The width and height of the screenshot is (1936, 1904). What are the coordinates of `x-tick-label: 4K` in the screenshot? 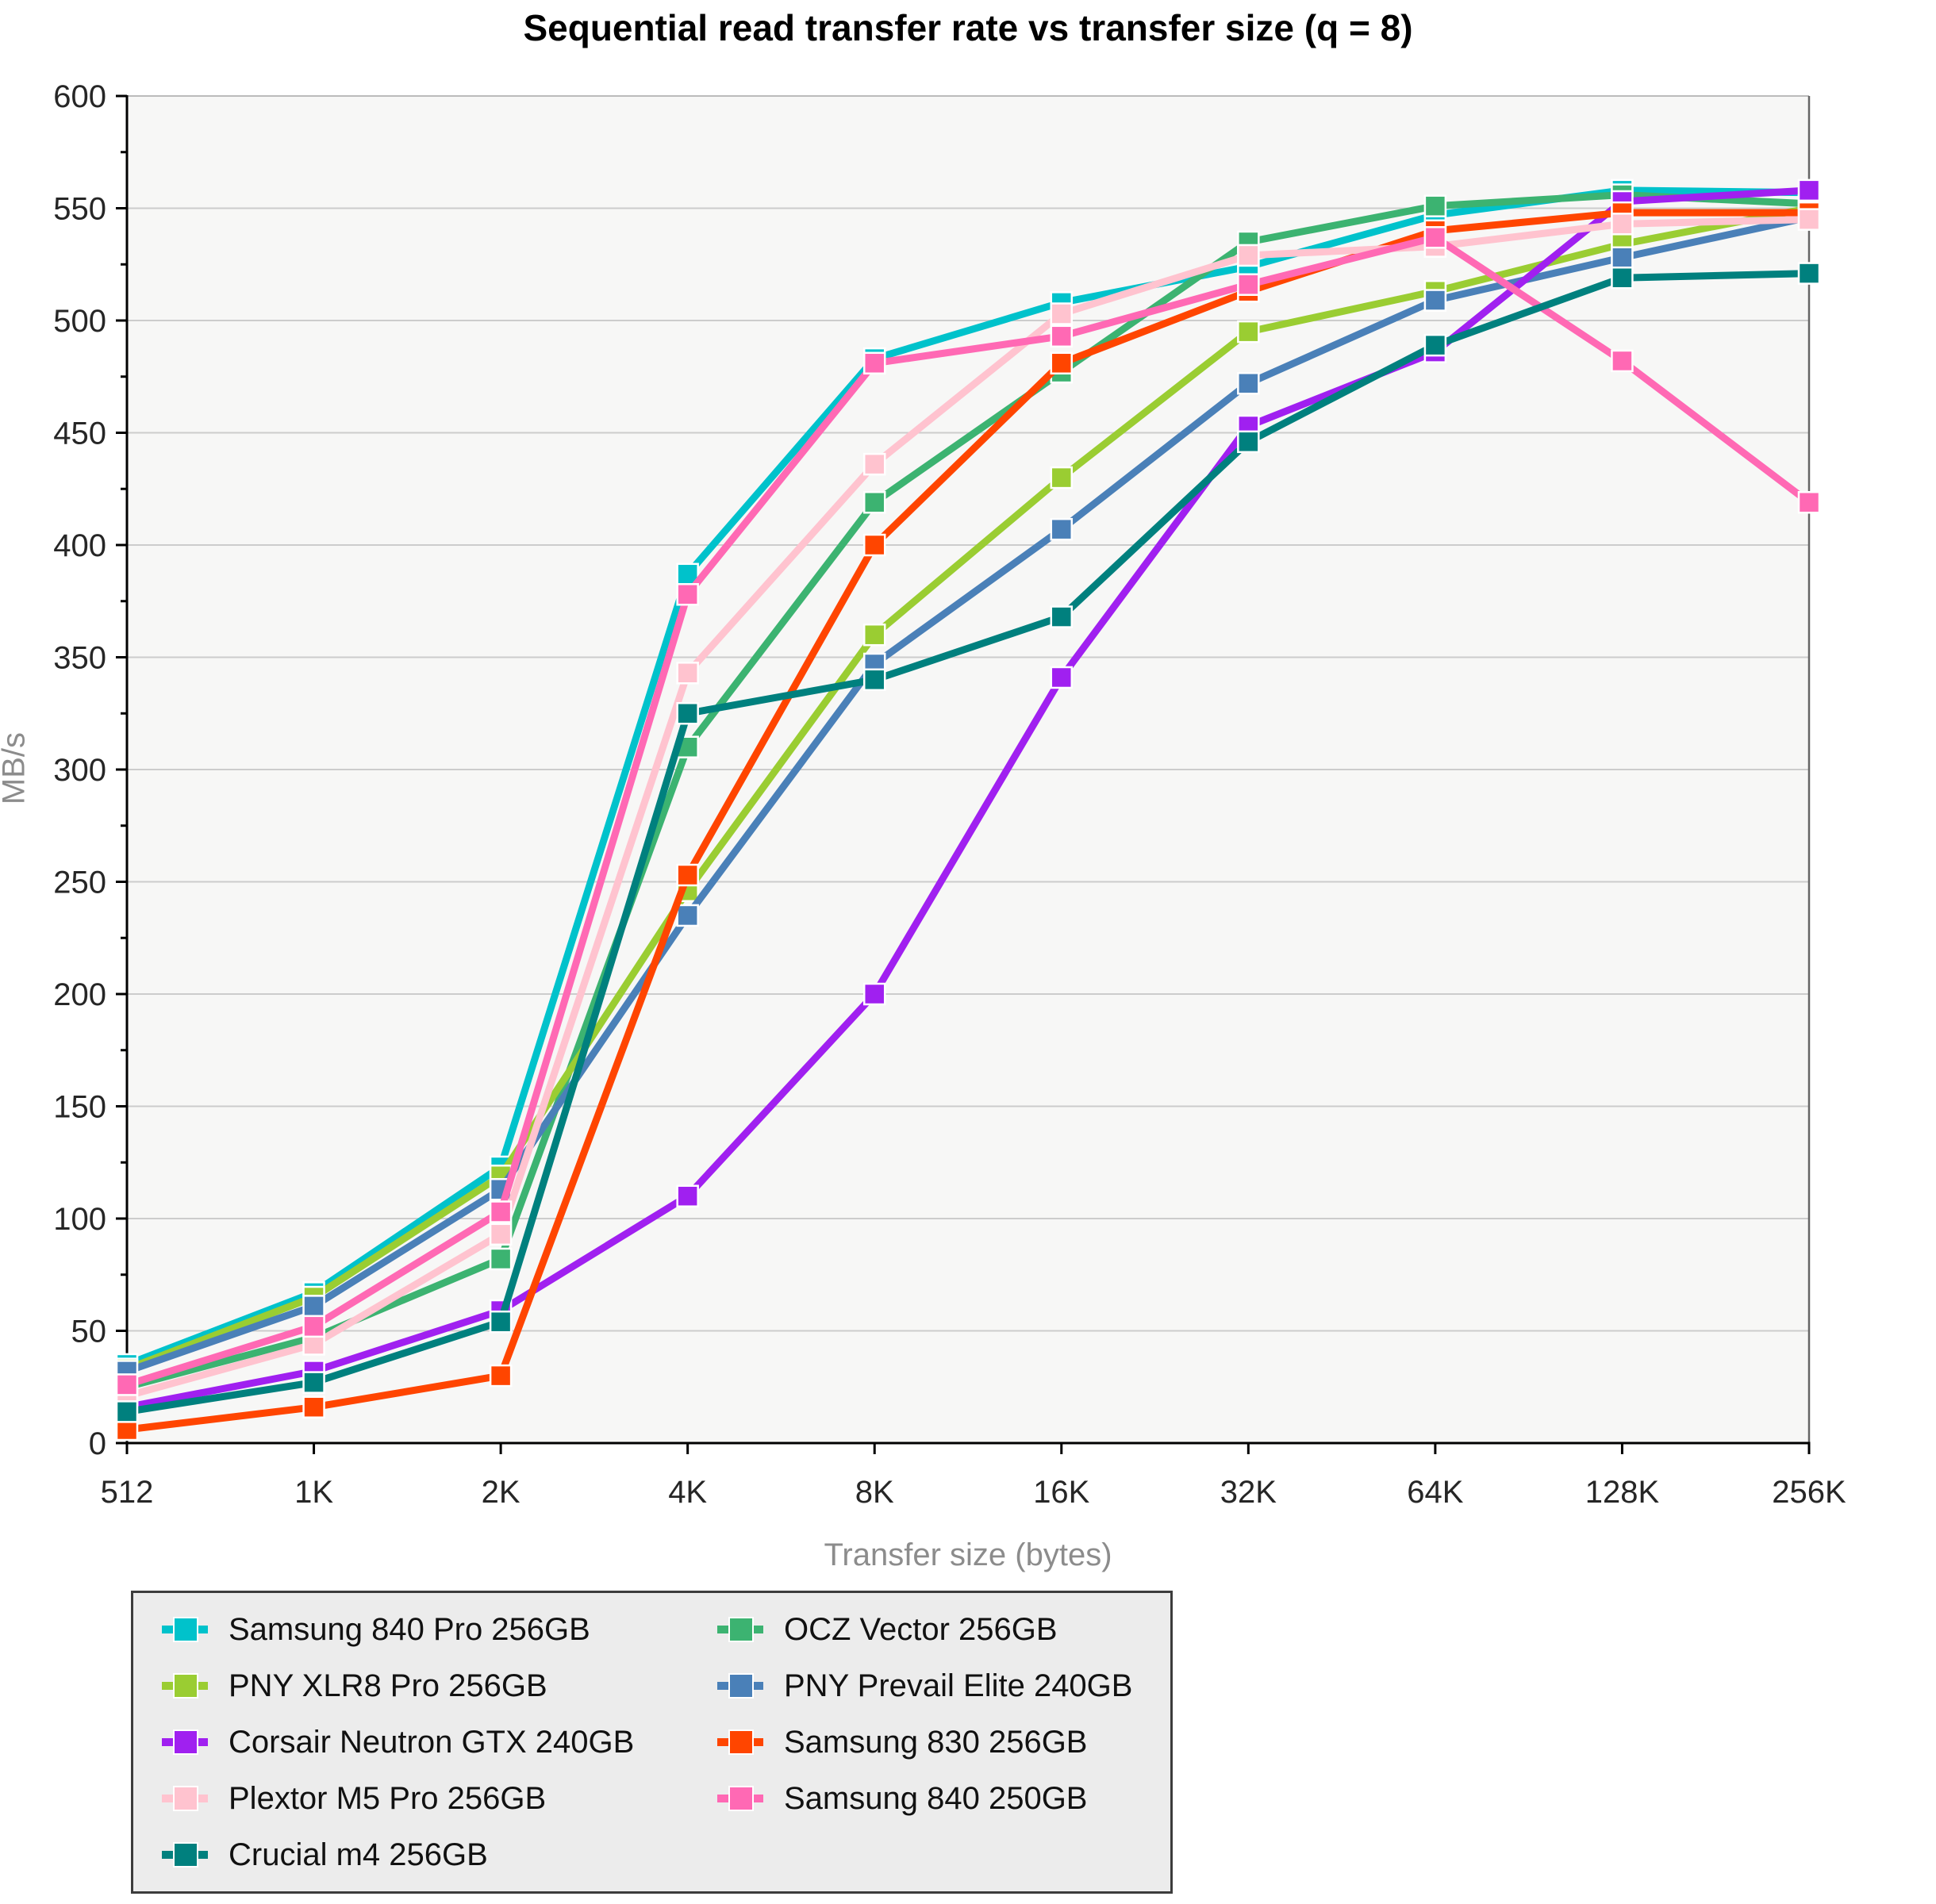 It's located at (687, 1492).